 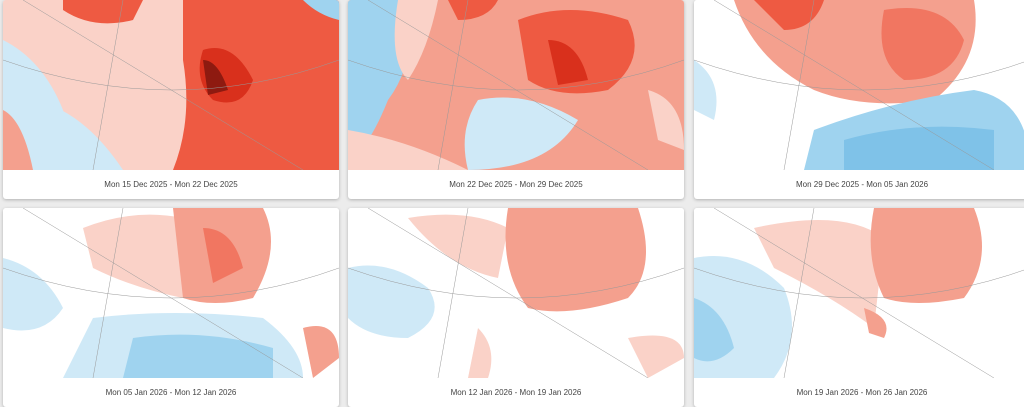 I want to click on date-range-caption: Mon 19 Jan 2026 - Mon 26 Jan 2026, so click(x=862, y=392).